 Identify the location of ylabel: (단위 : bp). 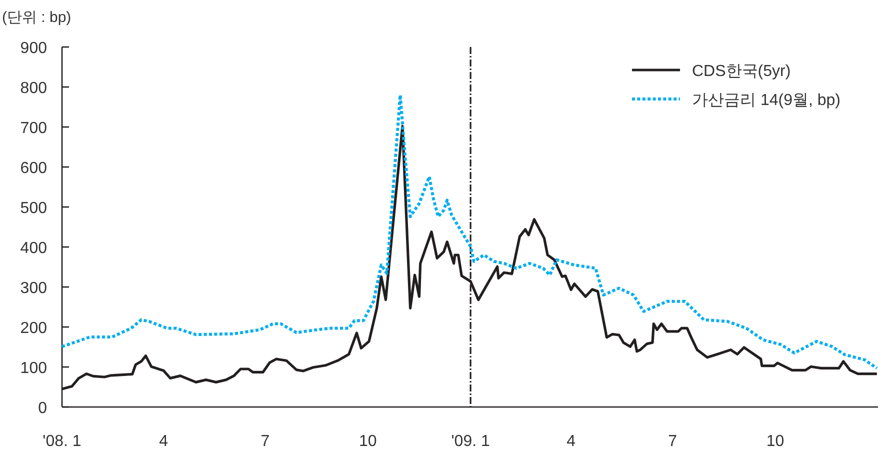
(37, 17).